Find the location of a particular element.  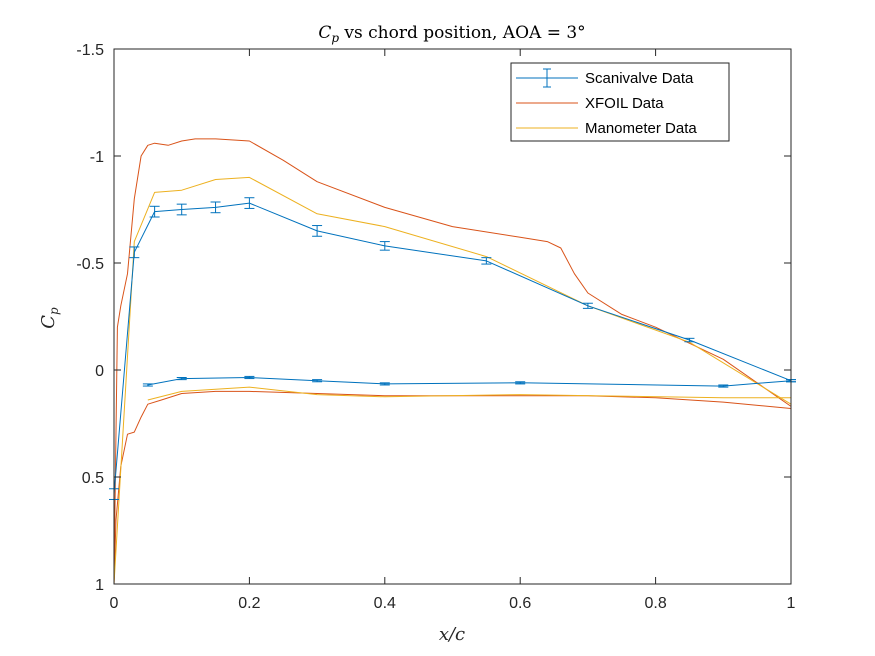

y-tick-label: 1 is located at coordinates (99, 585).